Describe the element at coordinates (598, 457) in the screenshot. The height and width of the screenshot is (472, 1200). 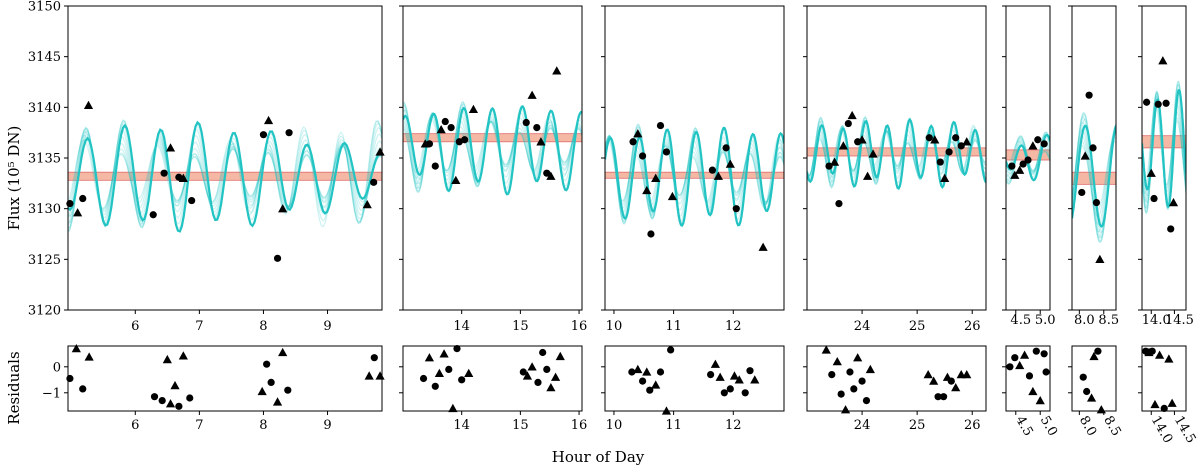
I see `x-axis-label: Hour of Day` at that location.